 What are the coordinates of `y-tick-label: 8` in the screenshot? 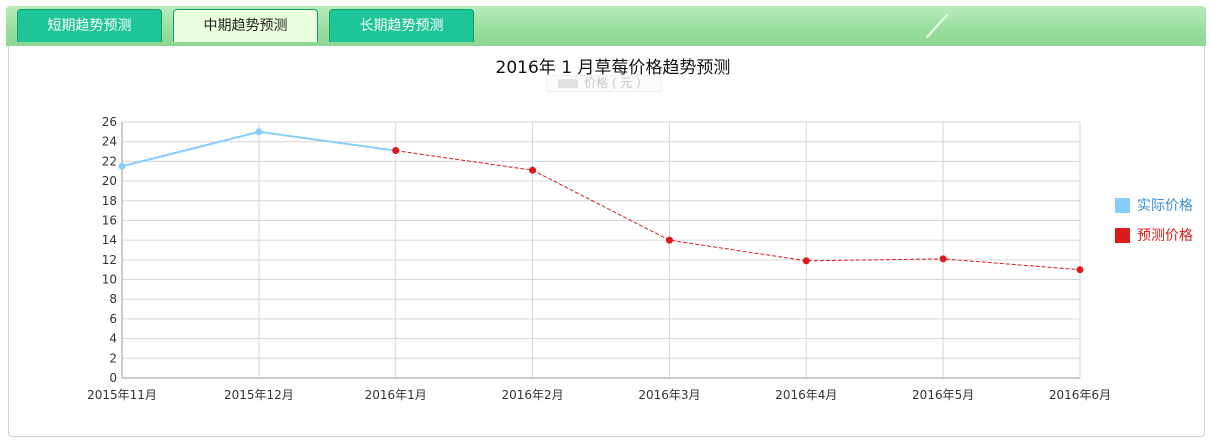 It's located at (113, 299).